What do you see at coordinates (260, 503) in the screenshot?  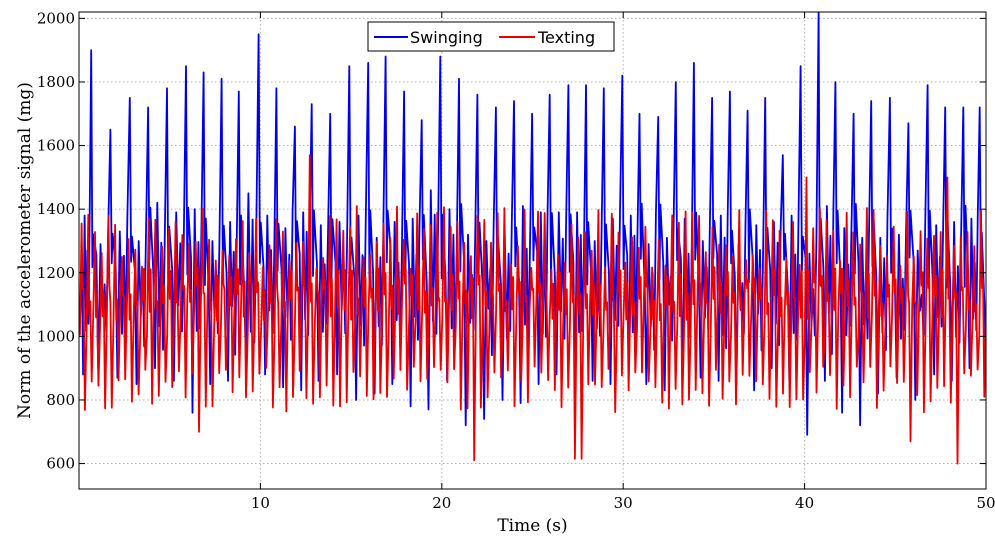 I see `x-tick-label: 10` at bounding box center [260, 503].